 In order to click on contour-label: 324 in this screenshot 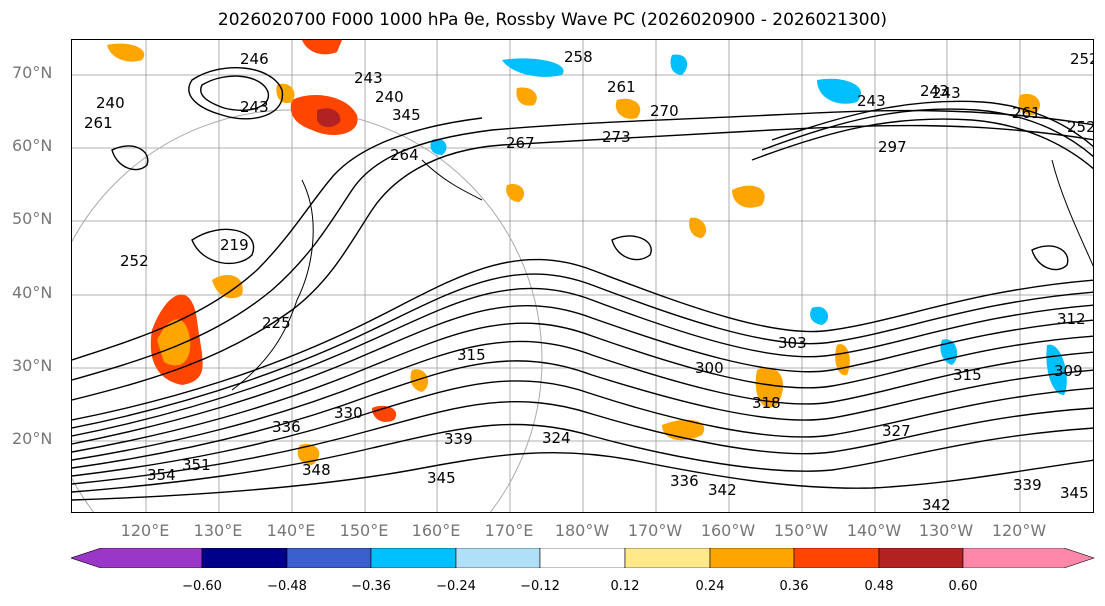, I will do `click(556, 438)`.